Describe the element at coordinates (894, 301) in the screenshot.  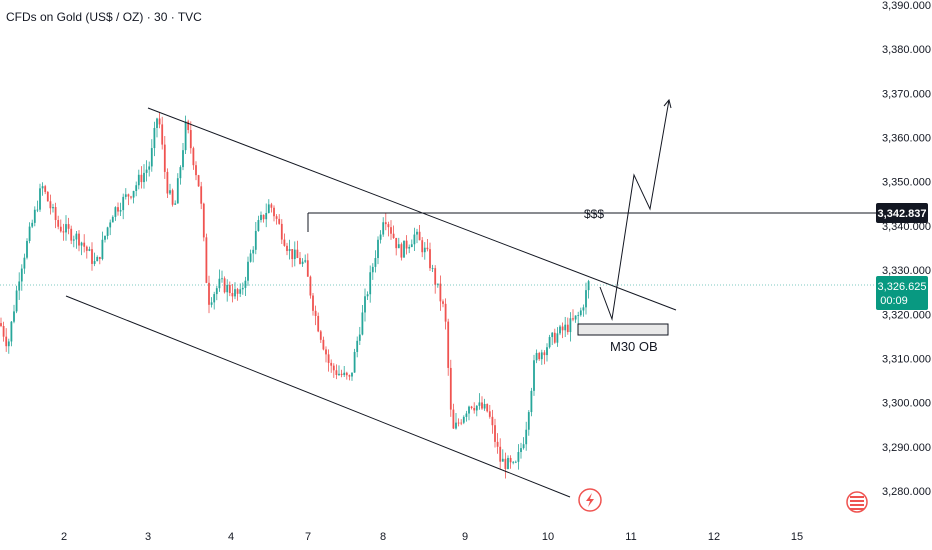
I see `countdown-text: 00:09` at that location.